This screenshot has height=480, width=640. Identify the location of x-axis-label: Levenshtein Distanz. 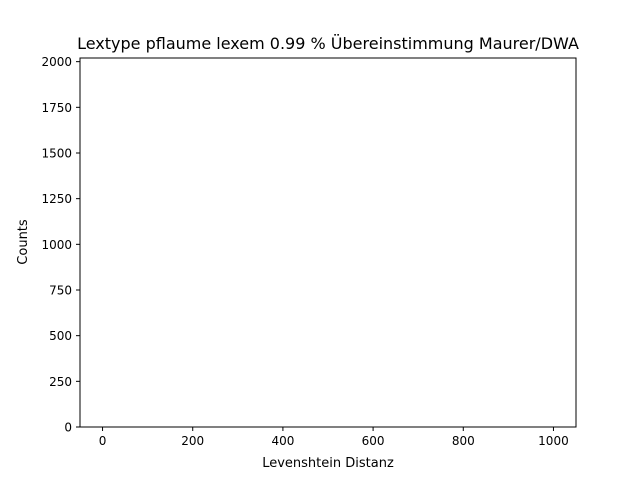
(328, 463).